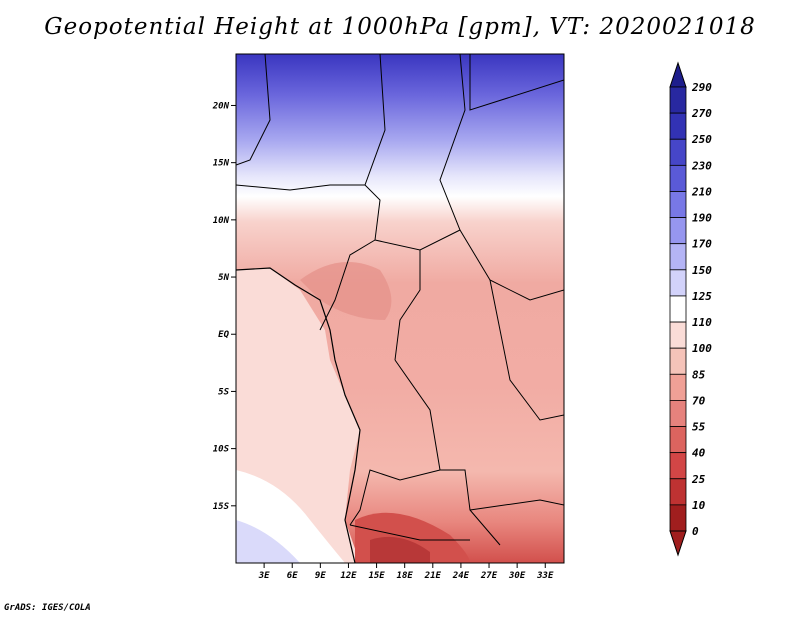 This screenshot has width=800, height=618. I want to click on lat-tick-label: 5N, so click(223, 278).